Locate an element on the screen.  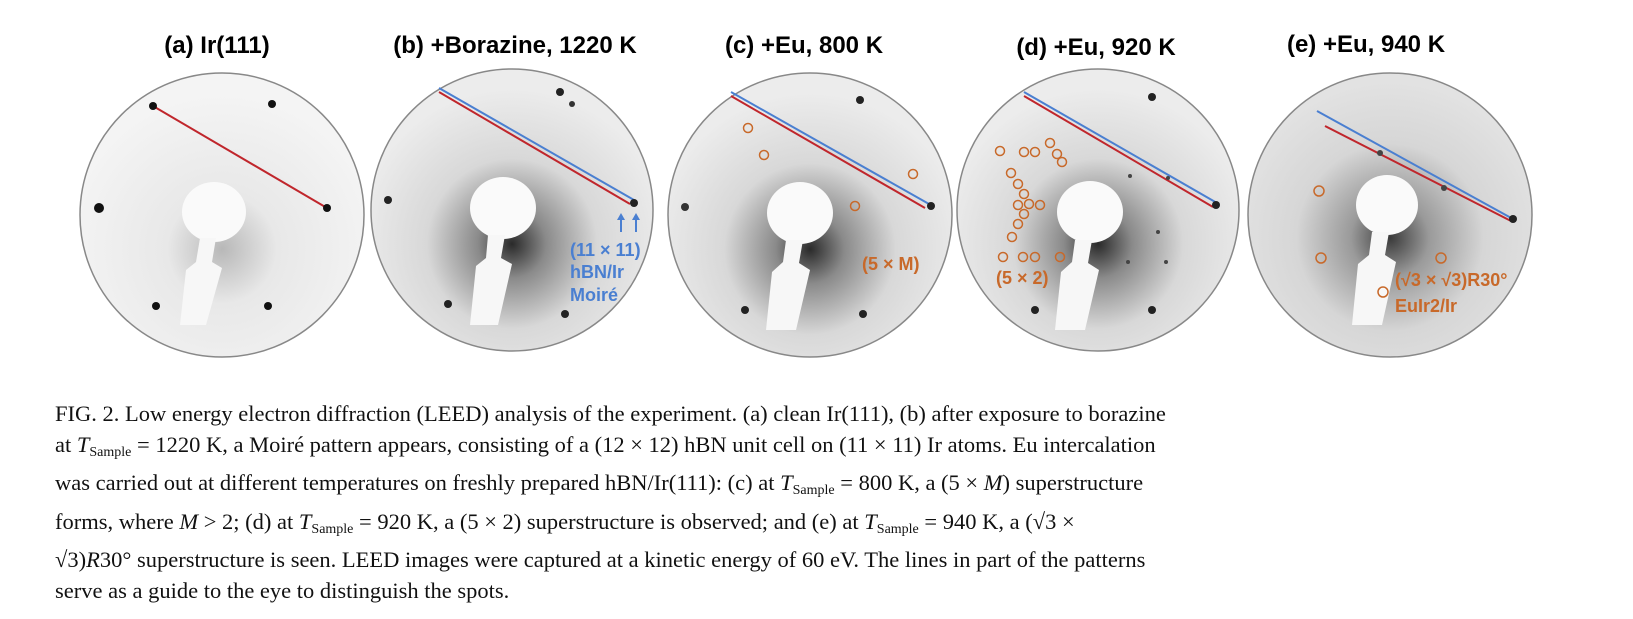
annotation-5x2: (5 × 2) is located at coordinates (1022, 278).